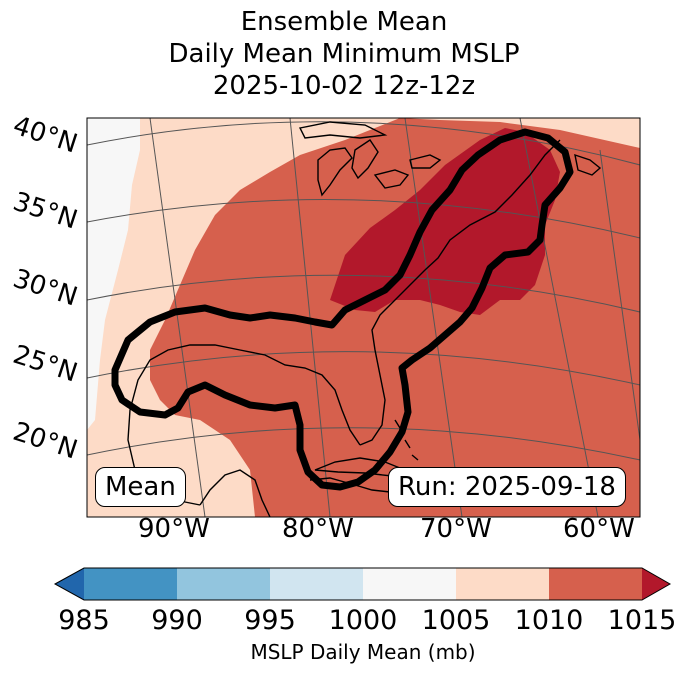 The image size is (688, 674). I want to click on lon-label-80w: 80°W, so click(318, 529).